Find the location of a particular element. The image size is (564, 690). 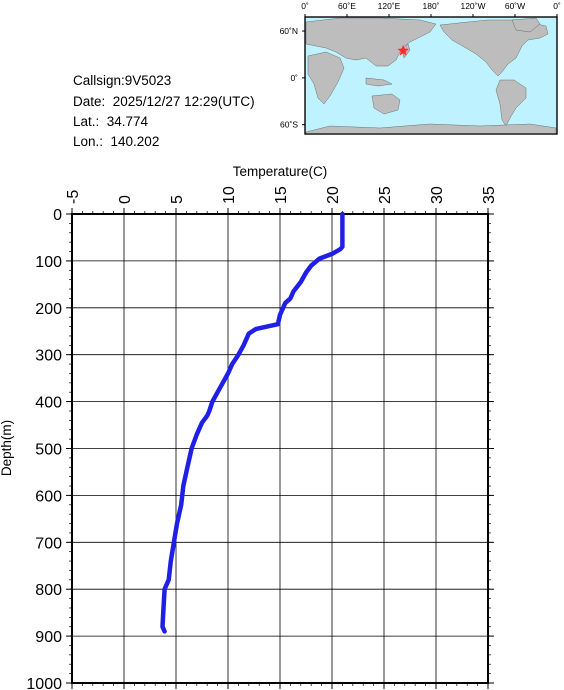

x-tick-label: 10 is located at coordinates (229, 195).